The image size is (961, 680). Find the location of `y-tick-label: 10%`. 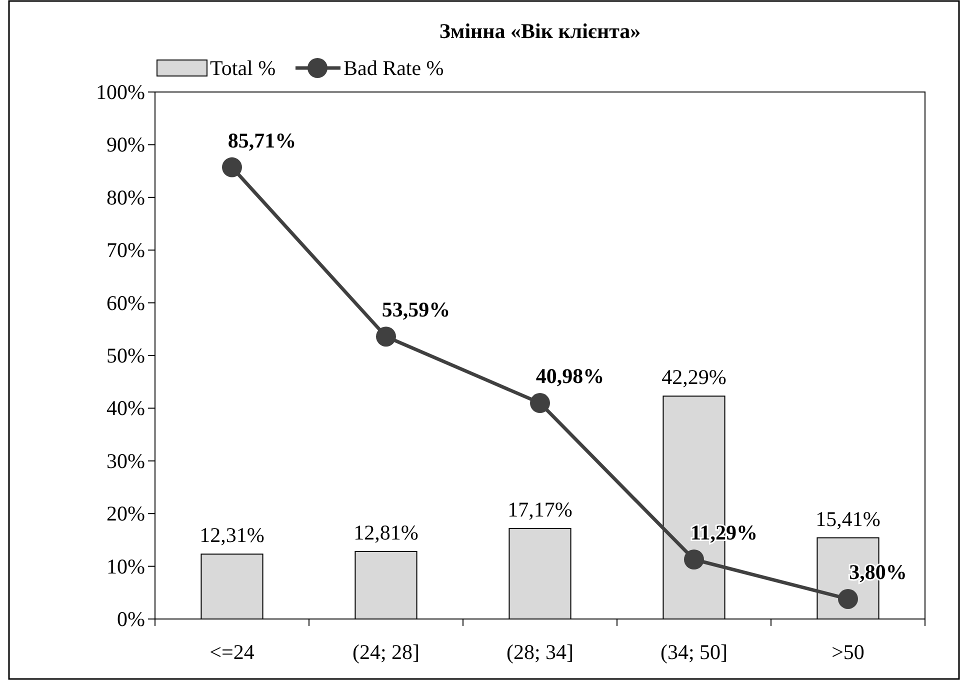

y-tick-label: 10% is located at coordinates (125, 566).